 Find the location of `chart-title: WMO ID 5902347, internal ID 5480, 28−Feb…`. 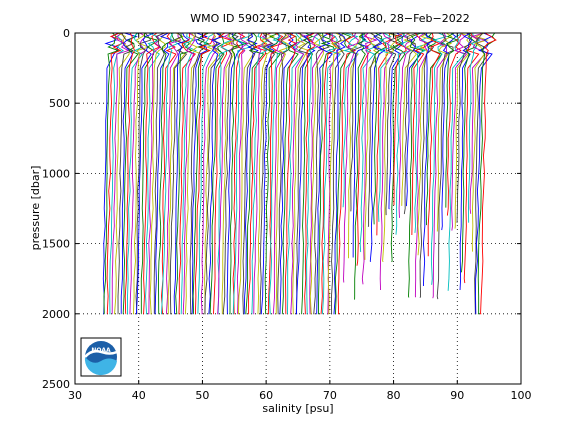

chart-title: WMO ID 5902347, internal ID 5480, 28−Feb… is located at coordinates (330, 18).